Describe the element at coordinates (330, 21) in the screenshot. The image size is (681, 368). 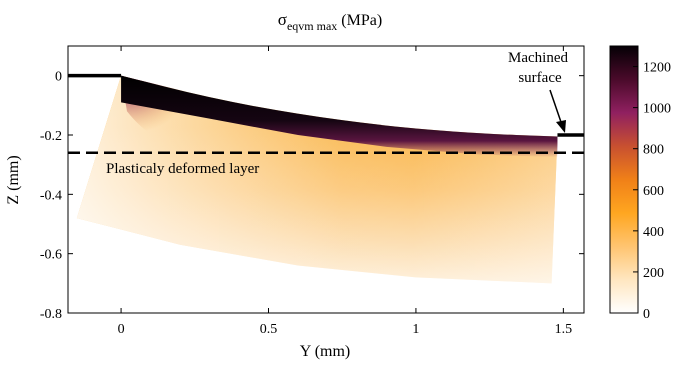
I see `chart-title: σeqvm max (MPa)` at that location.